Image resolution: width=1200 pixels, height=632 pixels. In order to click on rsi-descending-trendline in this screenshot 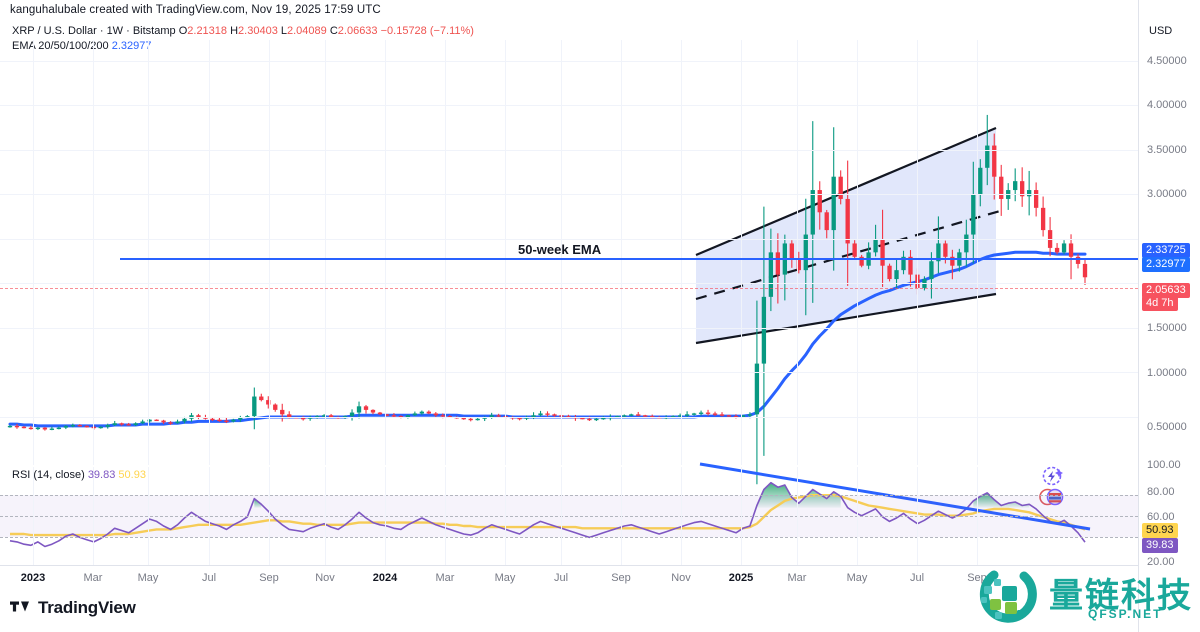, I will do `click(895, 496)`.